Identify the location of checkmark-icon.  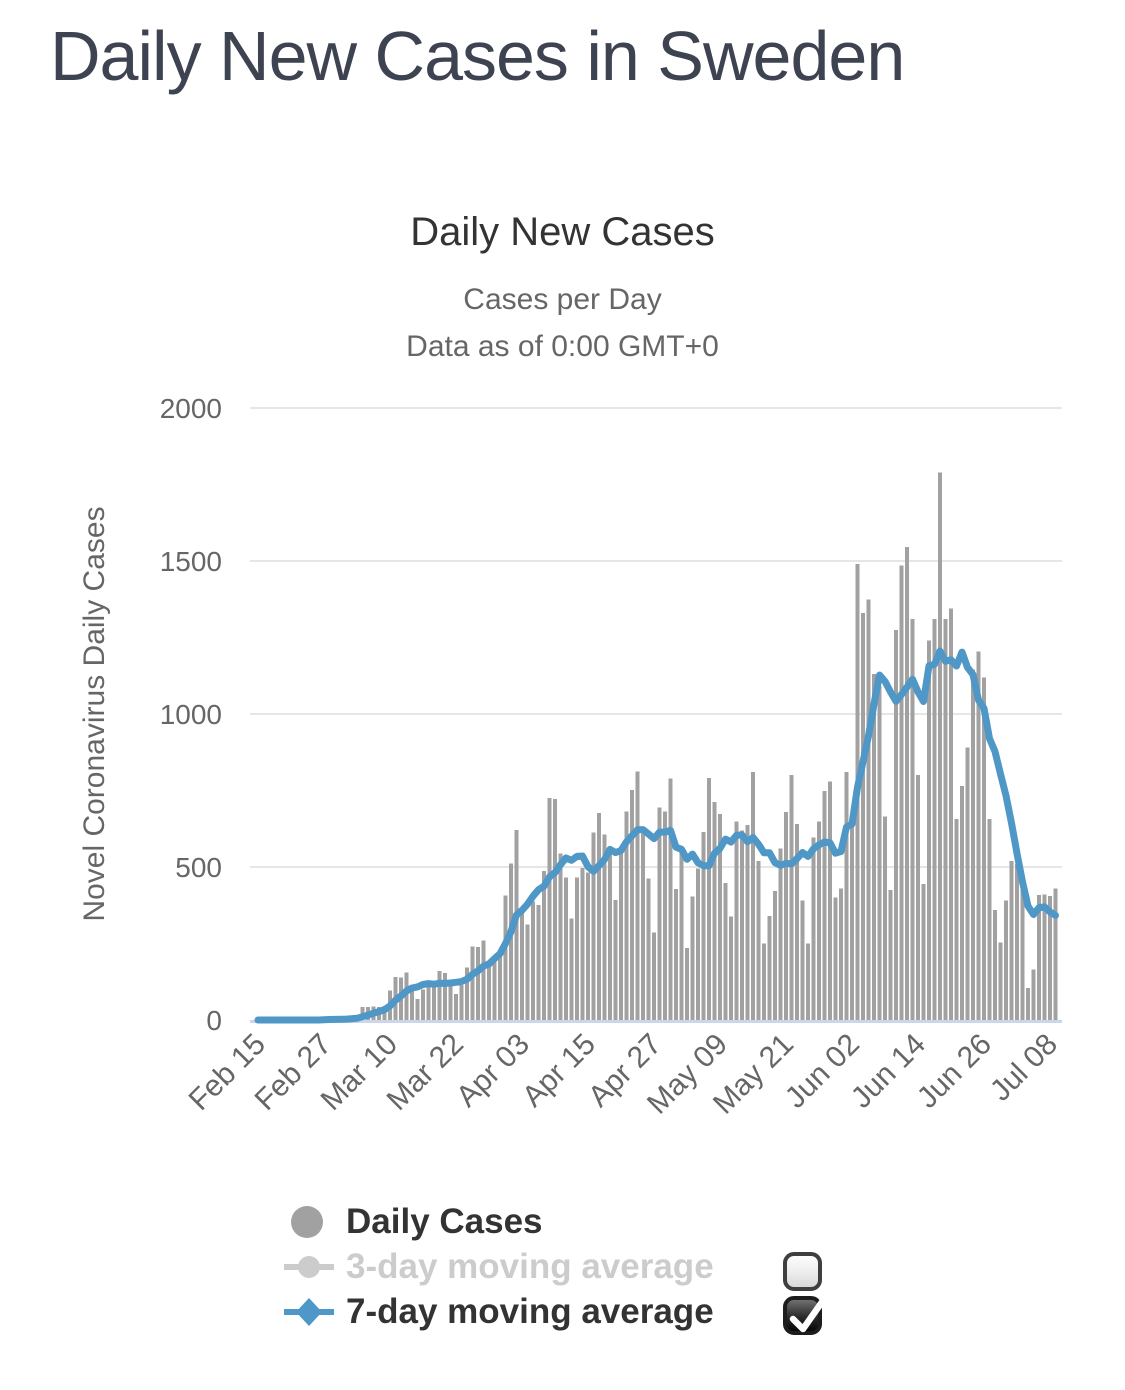
(807, 1315).